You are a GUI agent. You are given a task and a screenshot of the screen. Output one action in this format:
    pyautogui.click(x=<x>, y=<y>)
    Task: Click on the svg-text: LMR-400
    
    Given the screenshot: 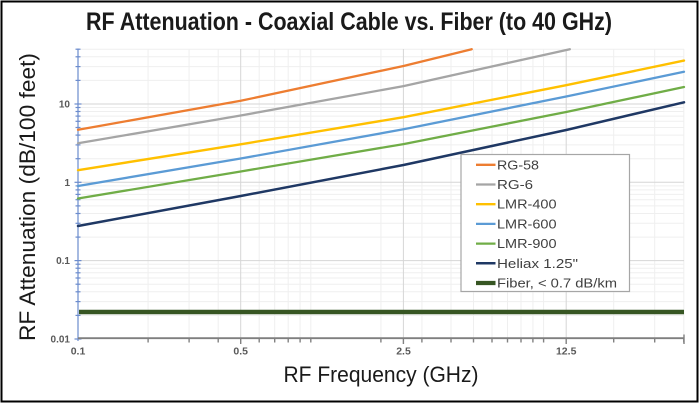 What is the action you would take?
    pyautogui.click(x=527, y=204)
    